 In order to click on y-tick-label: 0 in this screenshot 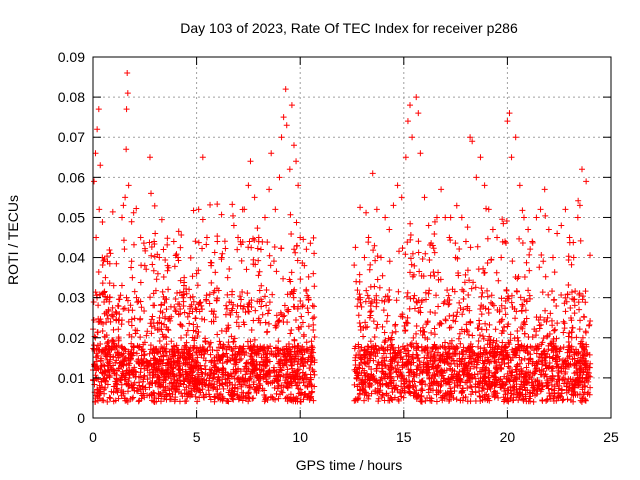, I will do `click(81, 418)`.